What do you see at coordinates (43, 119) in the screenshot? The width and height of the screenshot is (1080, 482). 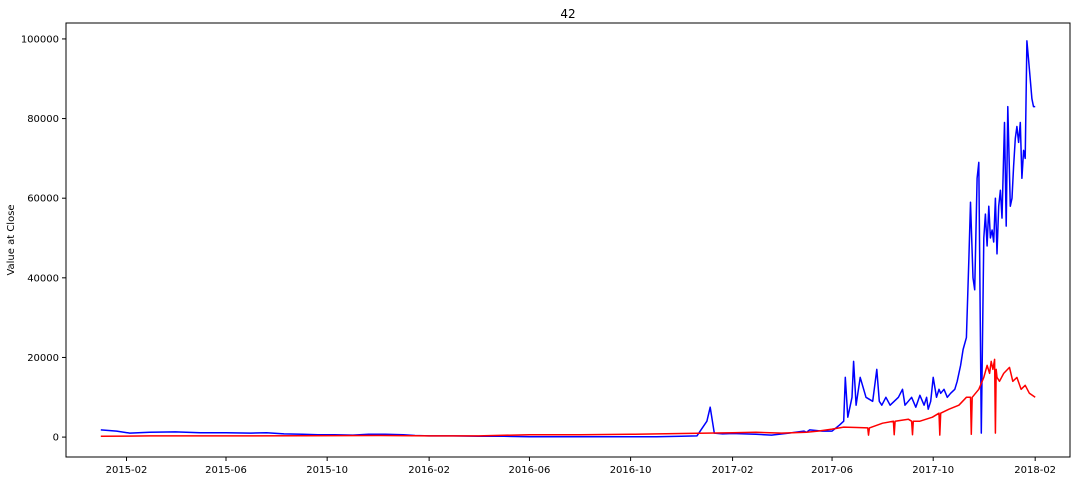 I see `y-tick-label: 80000` at bounding box center [43, 119].